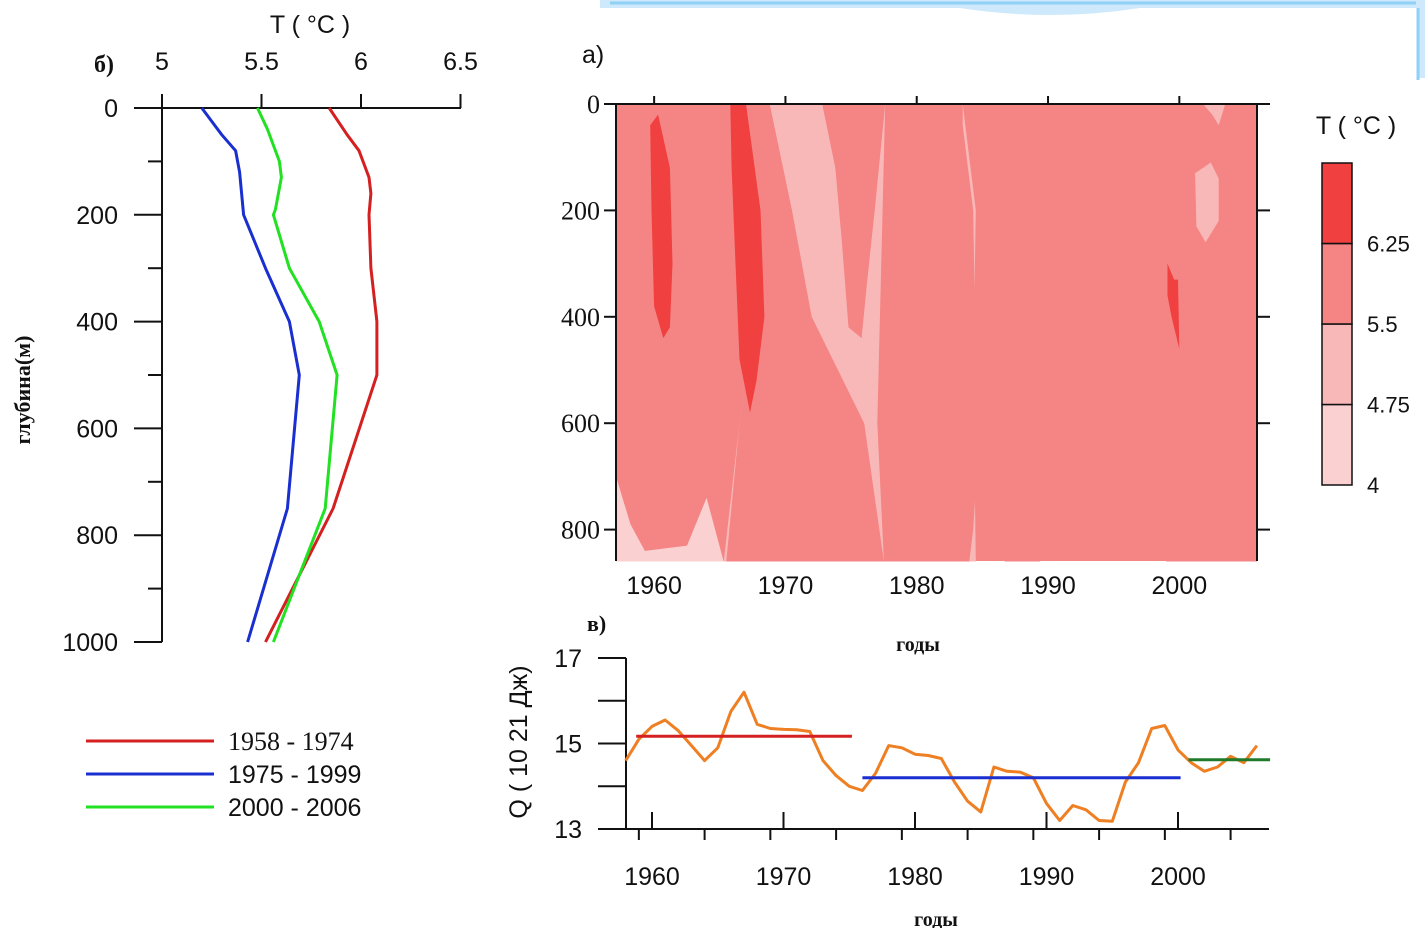 Image resolution: width=1425 pixels, height=928 pixels. What do you see at coordinates (1365, 330) in the screenshot?
I see `colorbar: 4 4.75 5.5 6.25` at bounding box center [1365, 330].